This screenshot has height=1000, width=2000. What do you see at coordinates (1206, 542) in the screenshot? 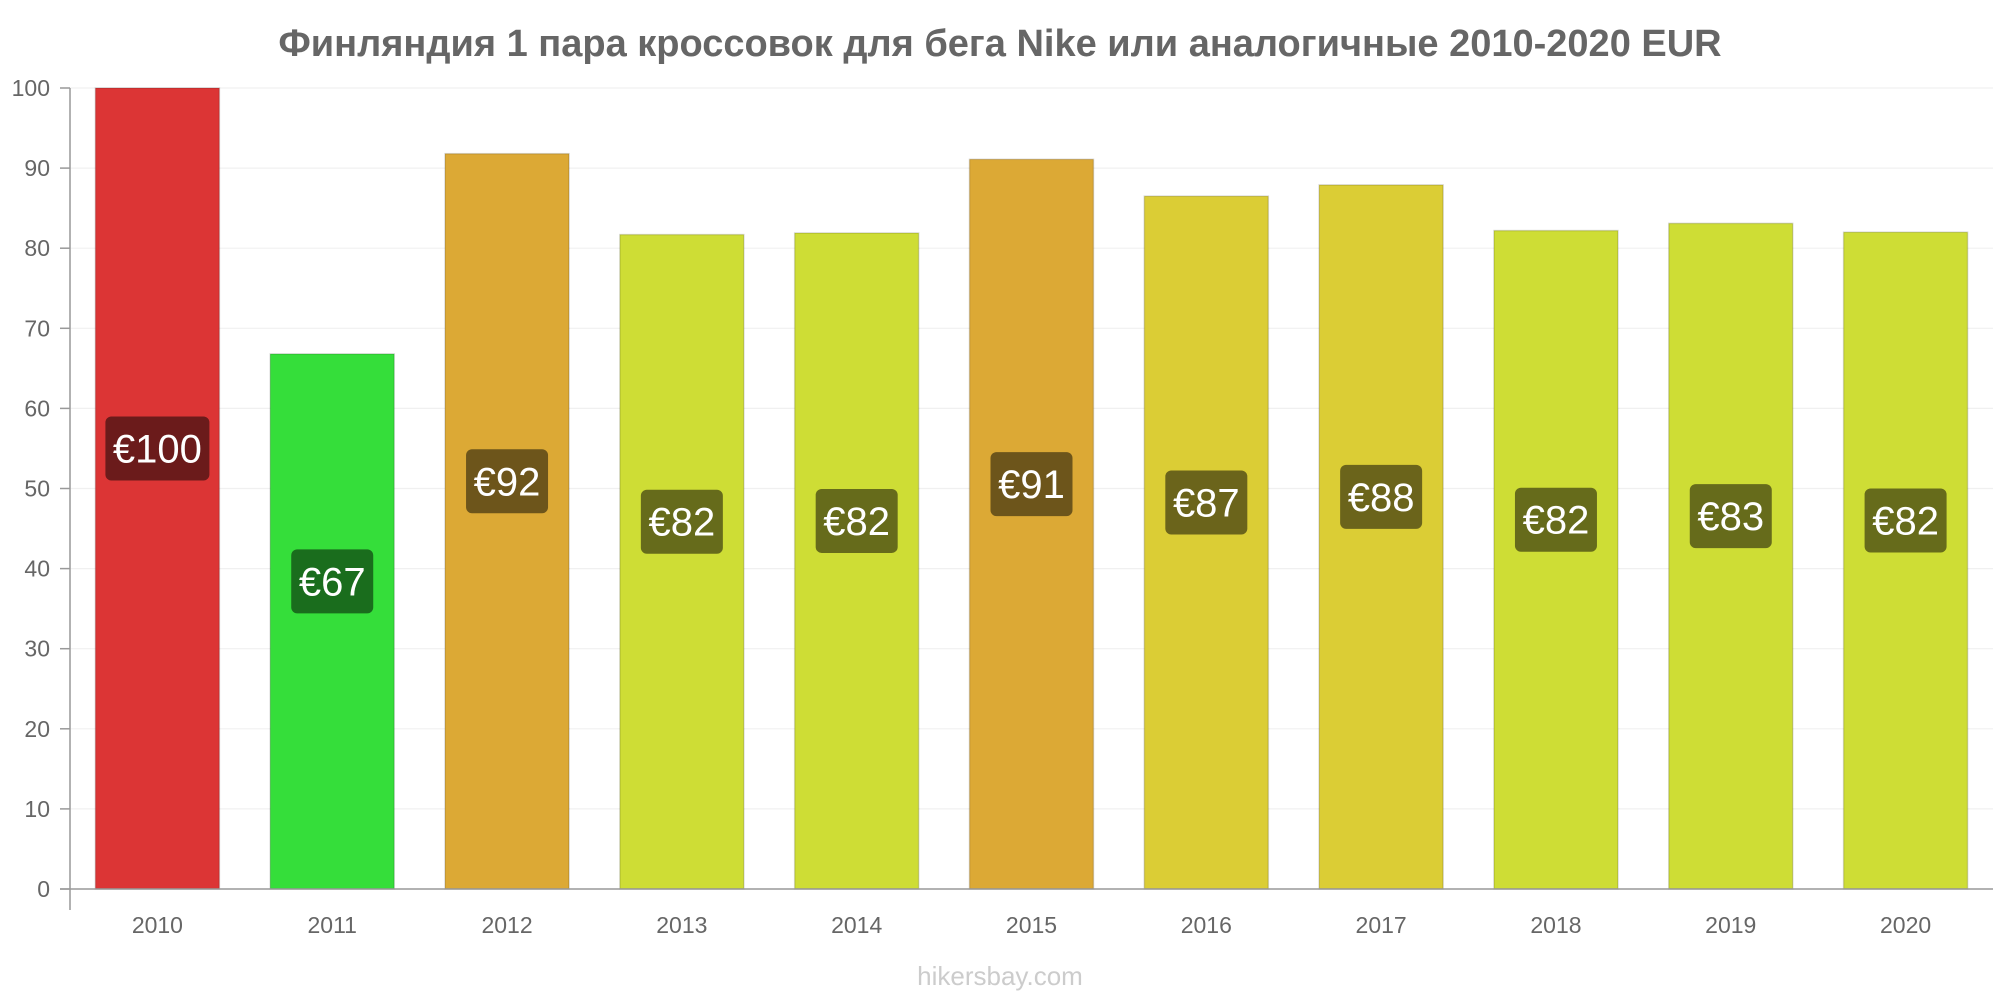
I see `bar-2016` at bounding box center [1206, 542].